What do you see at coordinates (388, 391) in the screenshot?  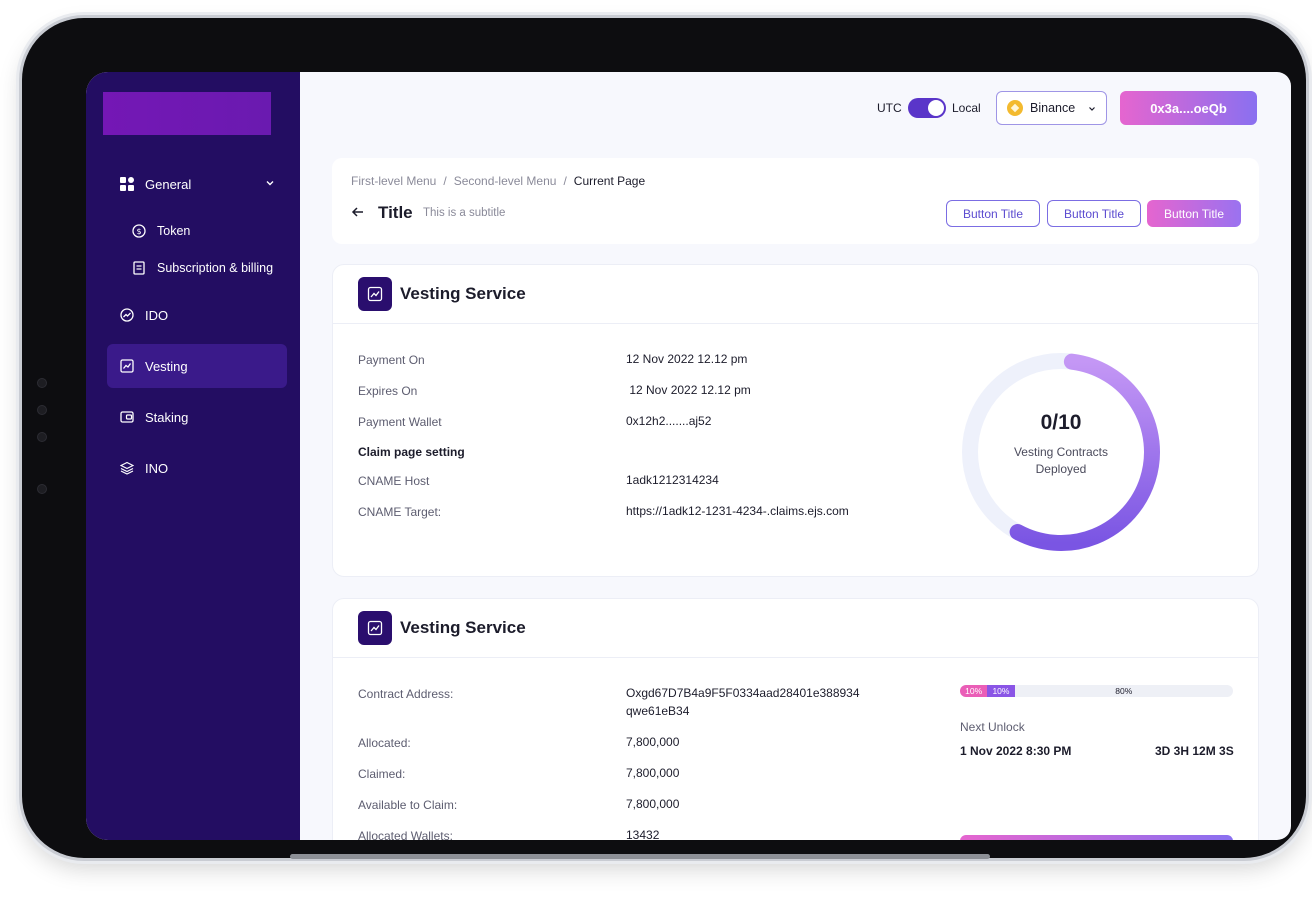 I see `expires-on-label: Expires On` at bounding box center [388, 391].